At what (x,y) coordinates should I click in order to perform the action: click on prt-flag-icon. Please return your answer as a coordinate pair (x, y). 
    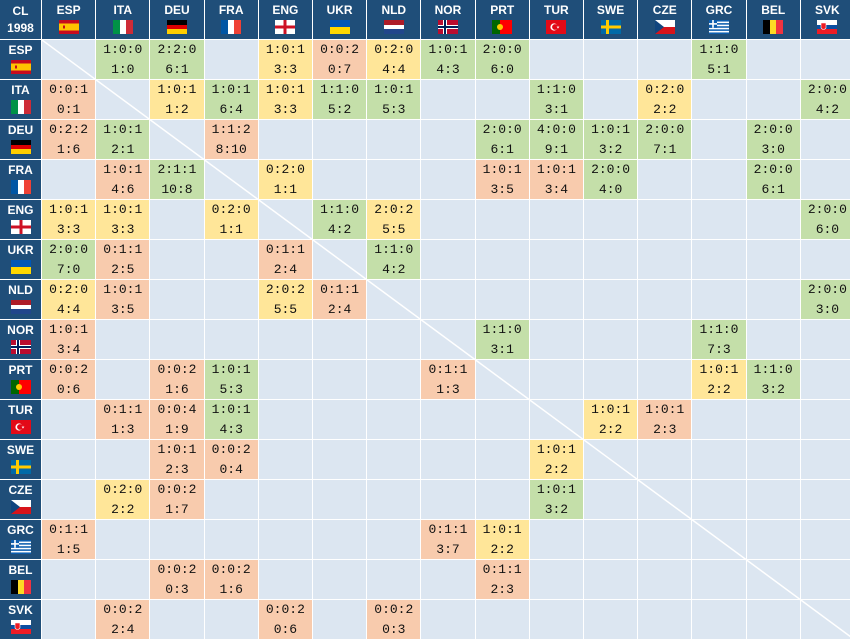
    Looking at the image, I should click on (502, 27).